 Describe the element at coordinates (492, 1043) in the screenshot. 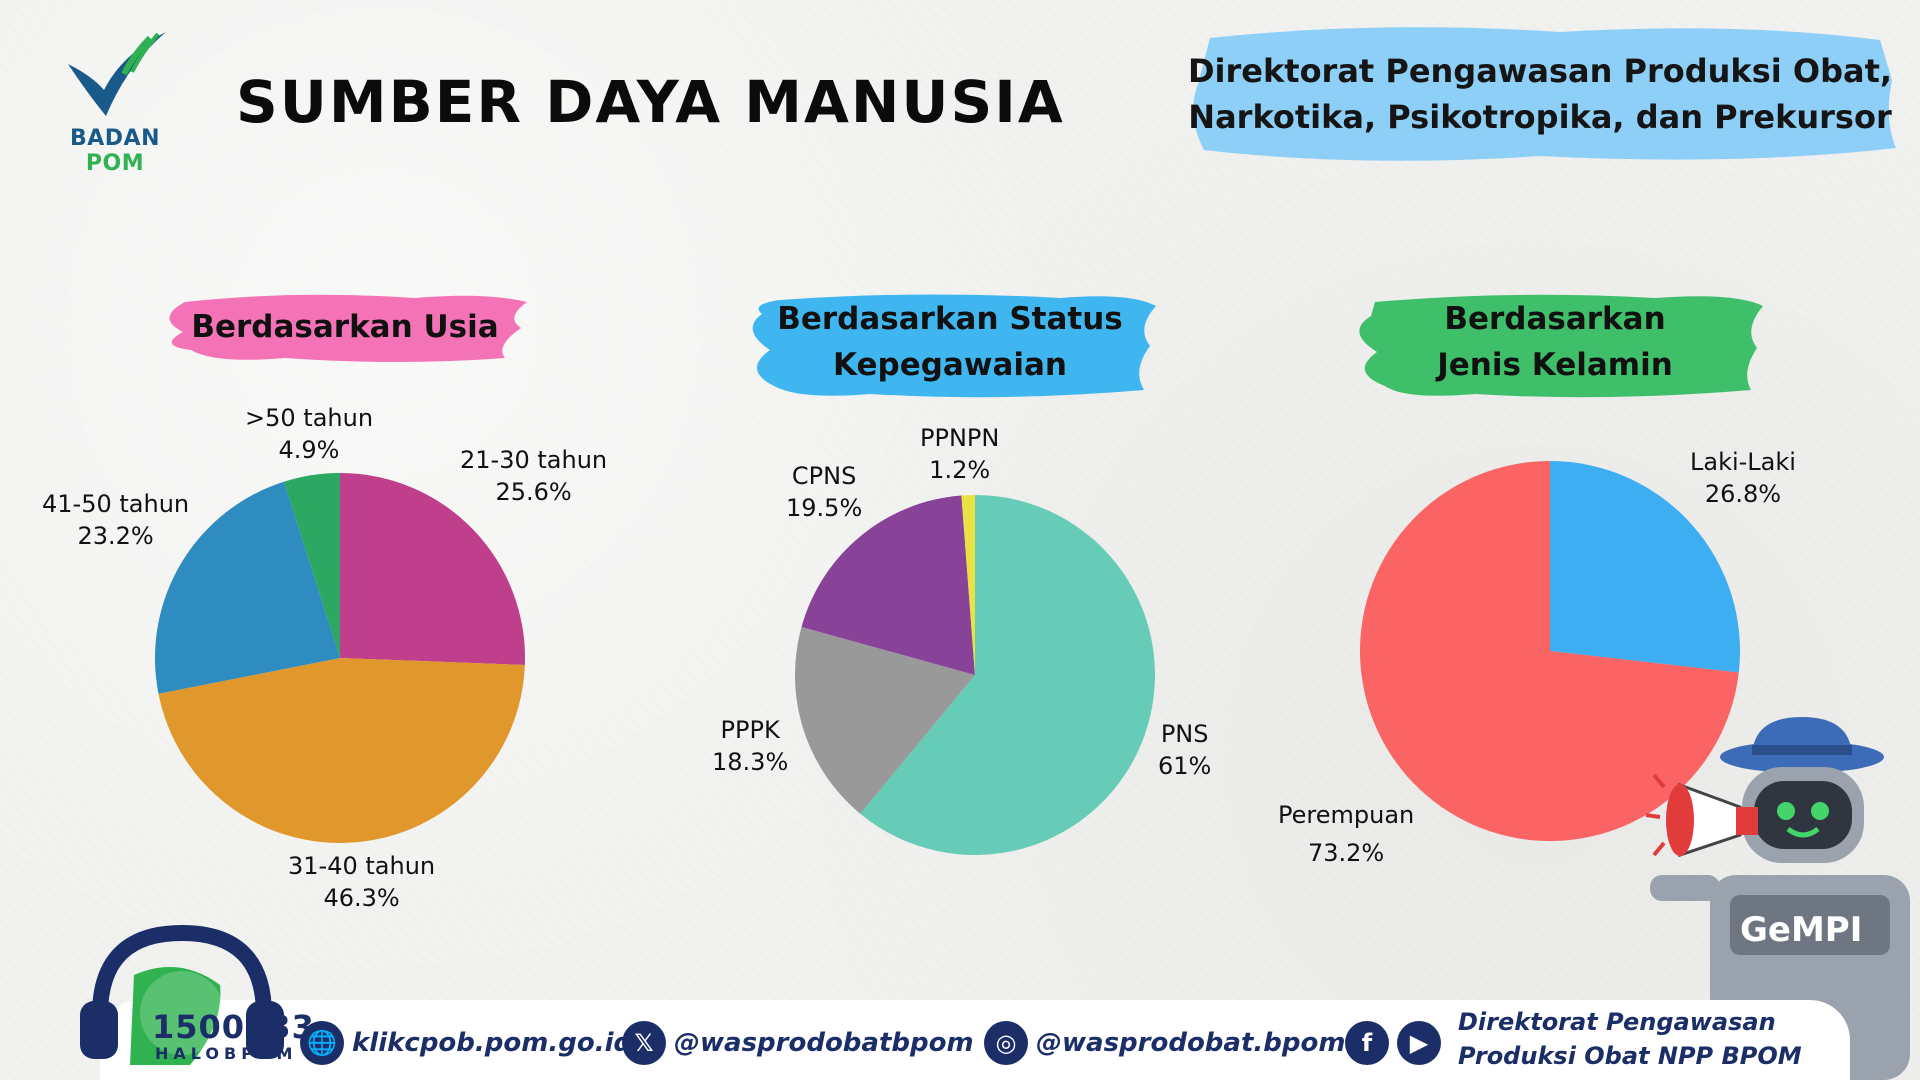

I see `website-text: klikcpob.pom.go.id` at that location.